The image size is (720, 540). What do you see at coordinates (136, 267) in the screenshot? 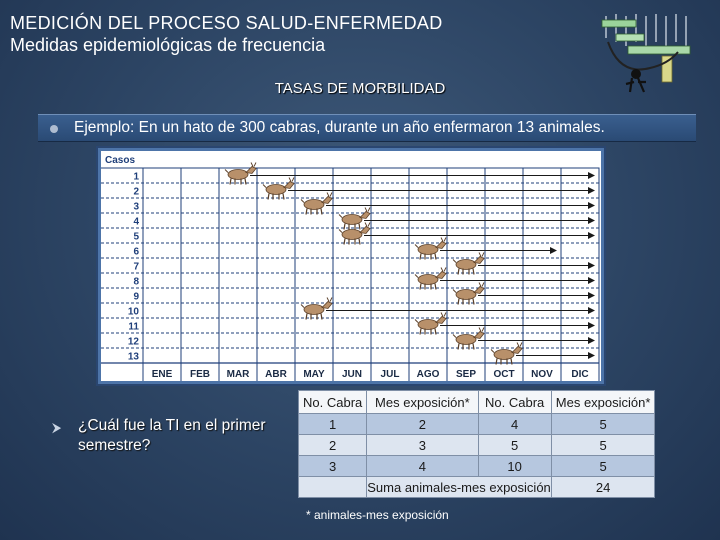
I see `y-tick-label: 7` at bounding box center [136, 267].